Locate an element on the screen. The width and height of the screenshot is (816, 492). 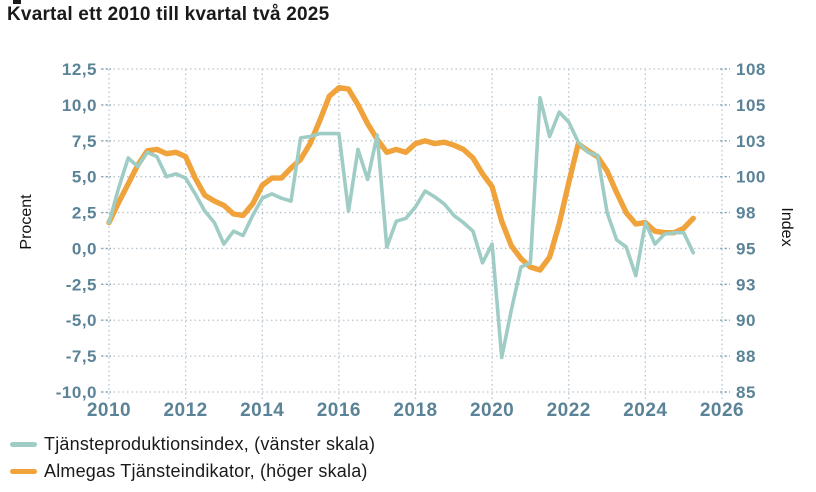
svg-text: 105 is located at coordinates (751, 105).